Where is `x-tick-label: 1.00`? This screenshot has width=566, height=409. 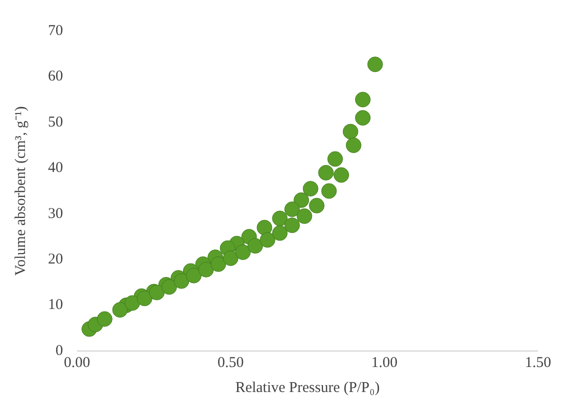
x-tick-label: 1.00 is located at coordinates (384, 362).